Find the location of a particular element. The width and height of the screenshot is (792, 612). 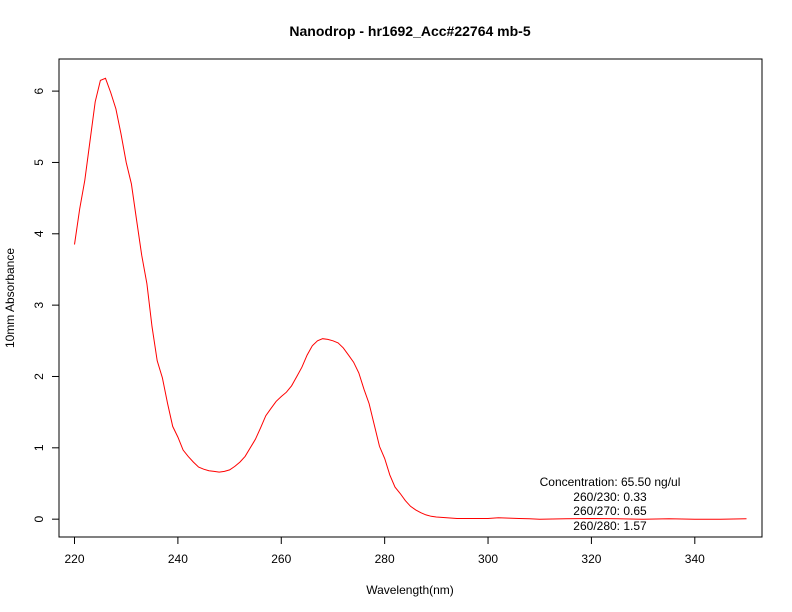

x-tick-label: 220 is located at coordinates (74, 559).